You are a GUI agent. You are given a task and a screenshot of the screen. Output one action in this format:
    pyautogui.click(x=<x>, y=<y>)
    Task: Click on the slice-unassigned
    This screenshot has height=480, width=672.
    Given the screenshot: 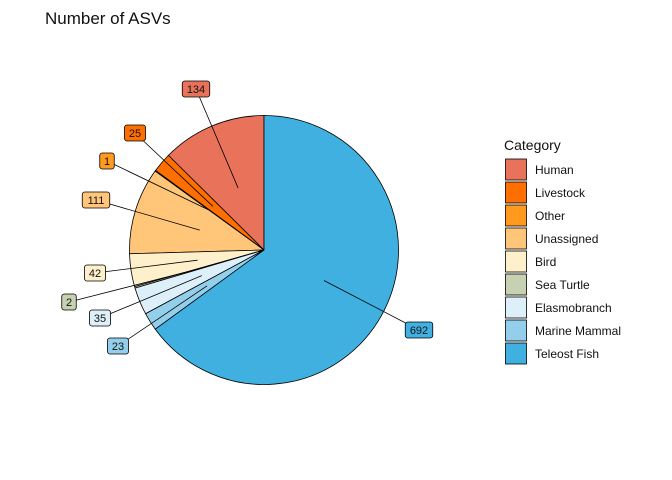 What is the action you would take?
    pyautogui.click(x=197, y=212)
    